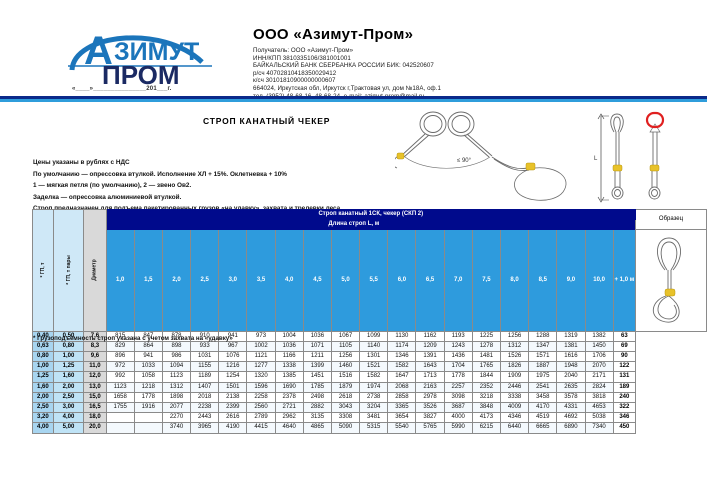 This screenshot has width=707, height=500. I want to click on cell-price: 1277, so click(261, 367).